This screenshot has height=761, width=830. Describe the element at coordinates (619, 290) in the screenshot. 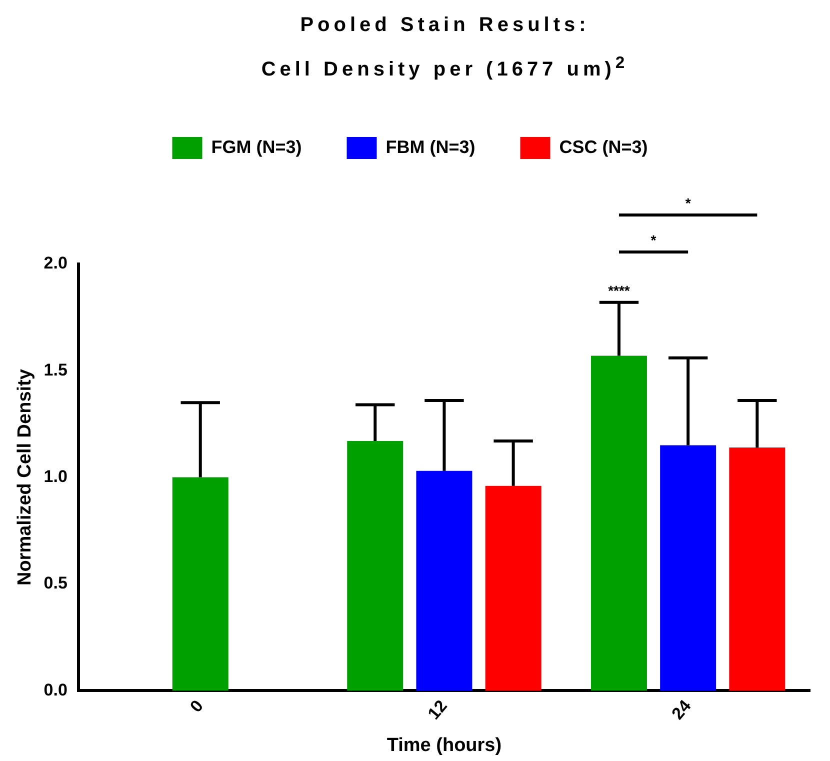

I see `annotation: ****` at that location.